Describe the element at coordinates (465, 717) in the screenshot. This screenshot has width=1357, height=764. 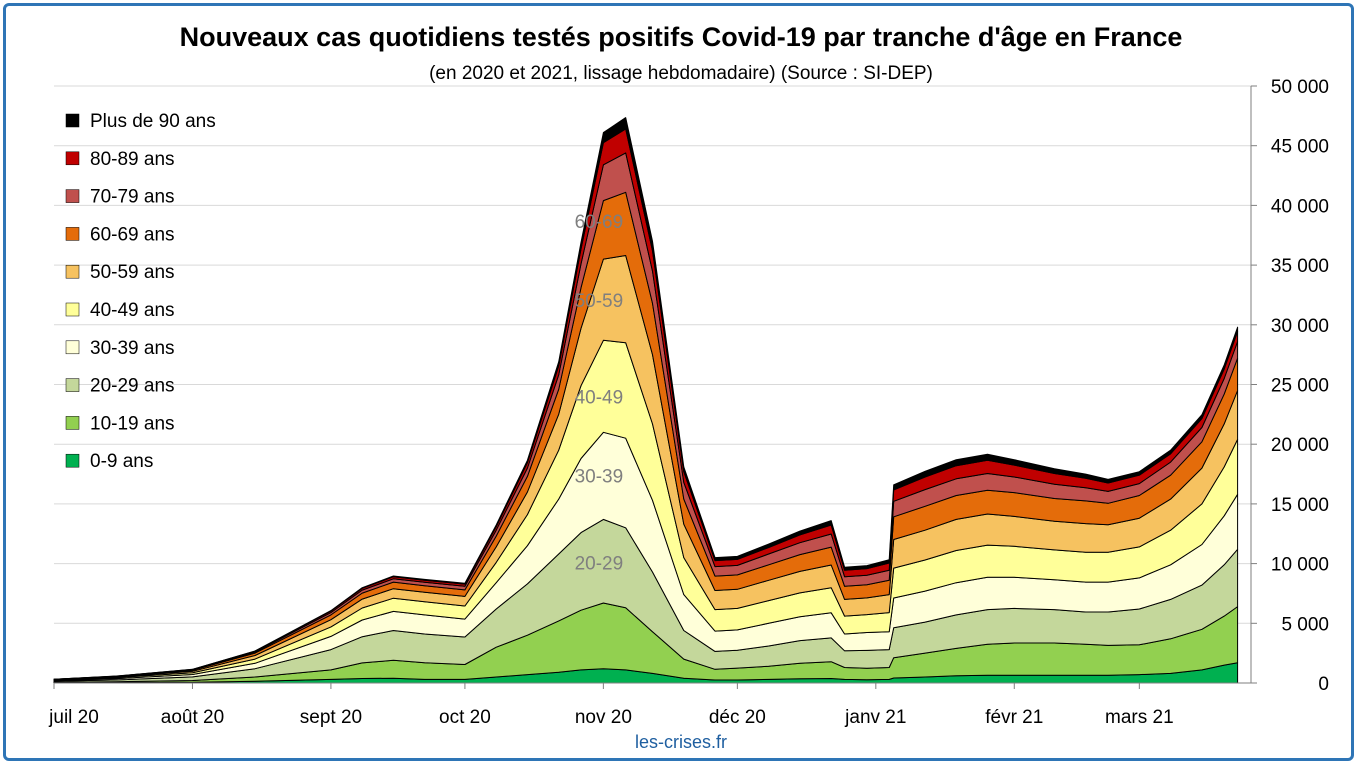
I see `x-tick-label-3: oct 20` at that location.